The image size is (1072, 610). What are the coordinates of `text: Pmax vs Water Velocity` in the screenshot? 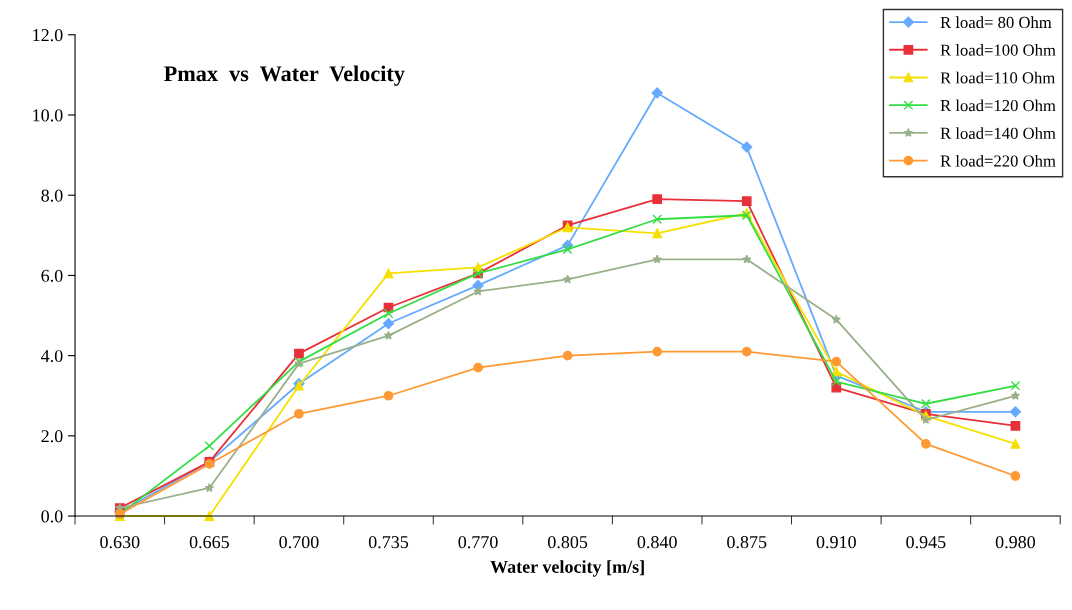 It's located at (284, 75).